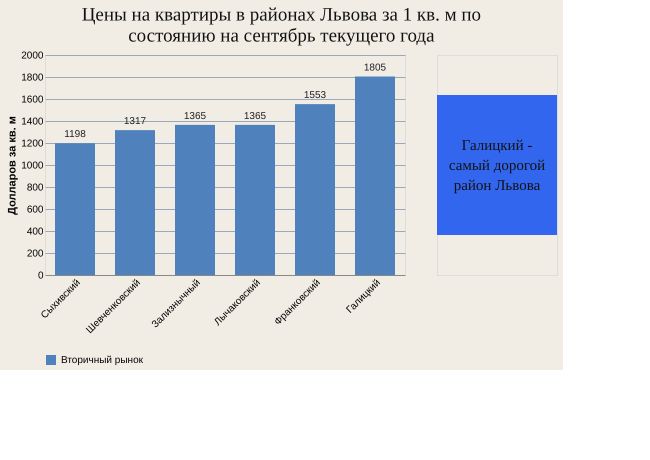 This screenshot has height=460, width=650. Describe the element at coordinates (75, 134) in the screenshot. I see `data-label: 1198` at that location.